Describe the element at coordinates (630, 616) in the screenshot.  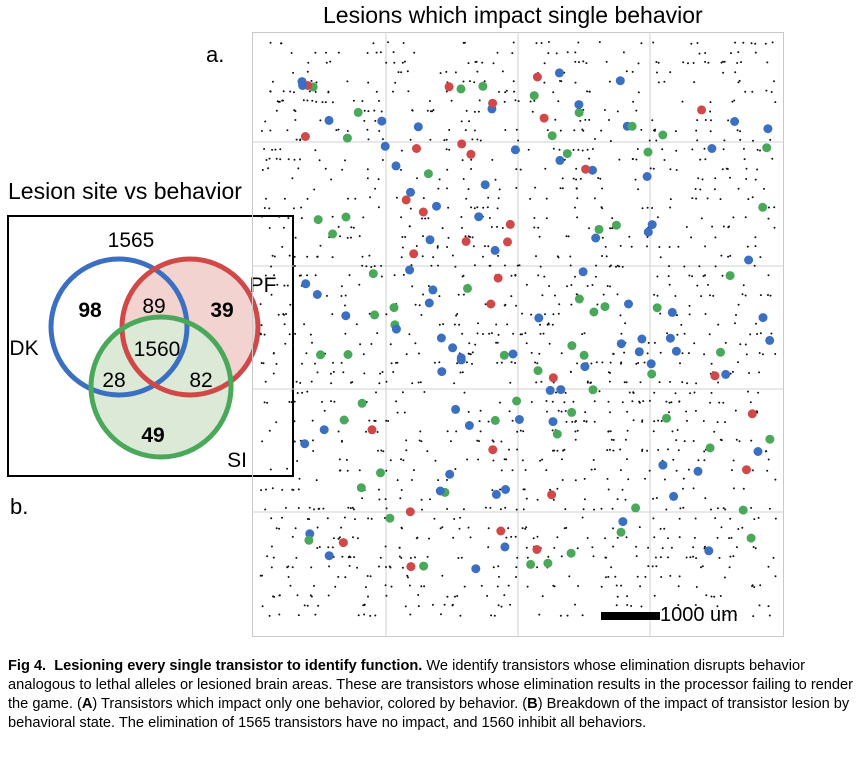
I see `scale-bar` at that location.